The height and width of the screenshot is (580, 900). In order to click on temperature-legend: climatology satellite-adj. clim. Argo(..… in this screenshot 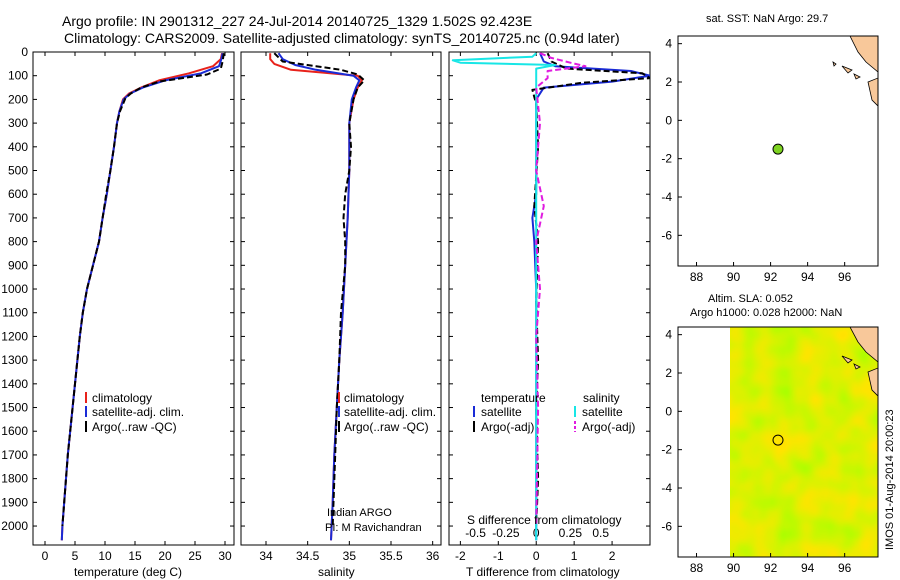, I will do `click(134, 412)`.